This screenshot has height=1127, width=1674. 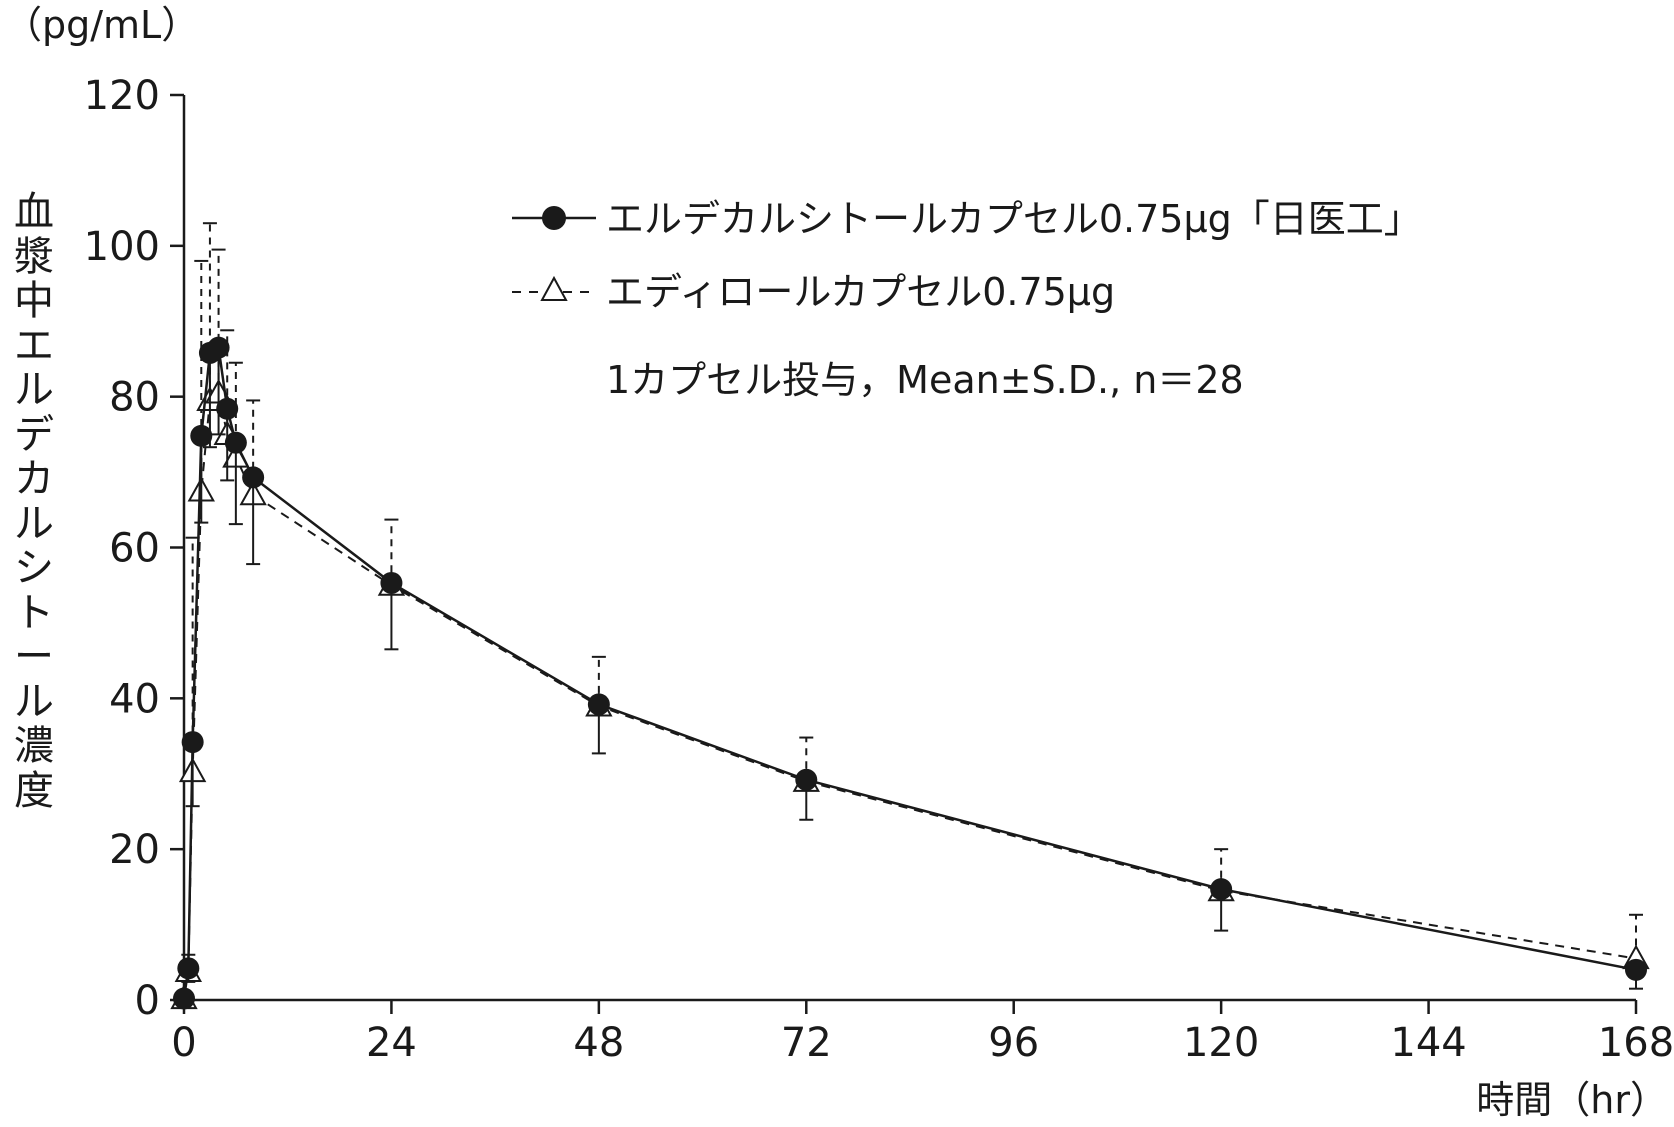 I want to click on legend-item-reference: エディロールカプセル0.75μg, so click(x=813, y=292).